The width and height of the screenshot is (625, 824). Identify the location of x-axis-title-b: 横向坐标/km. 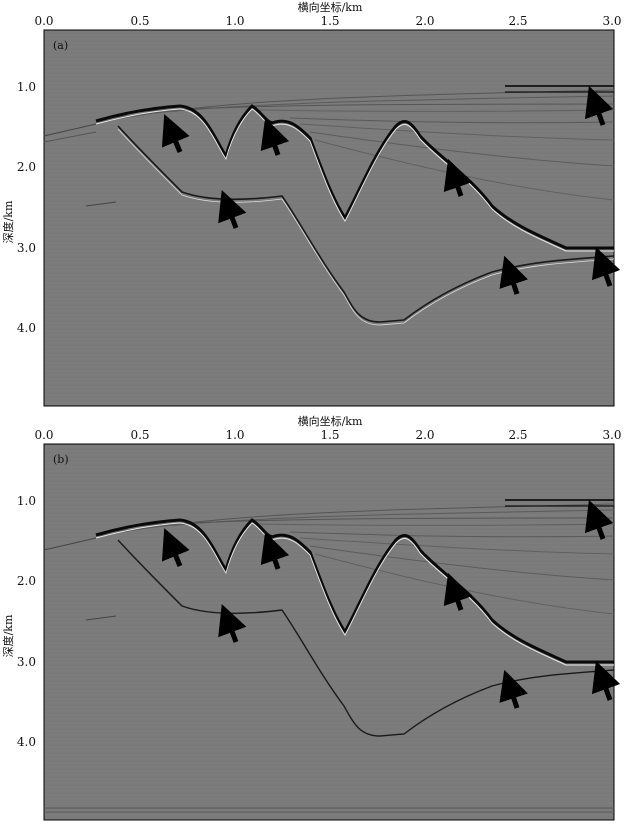
(330, 421).